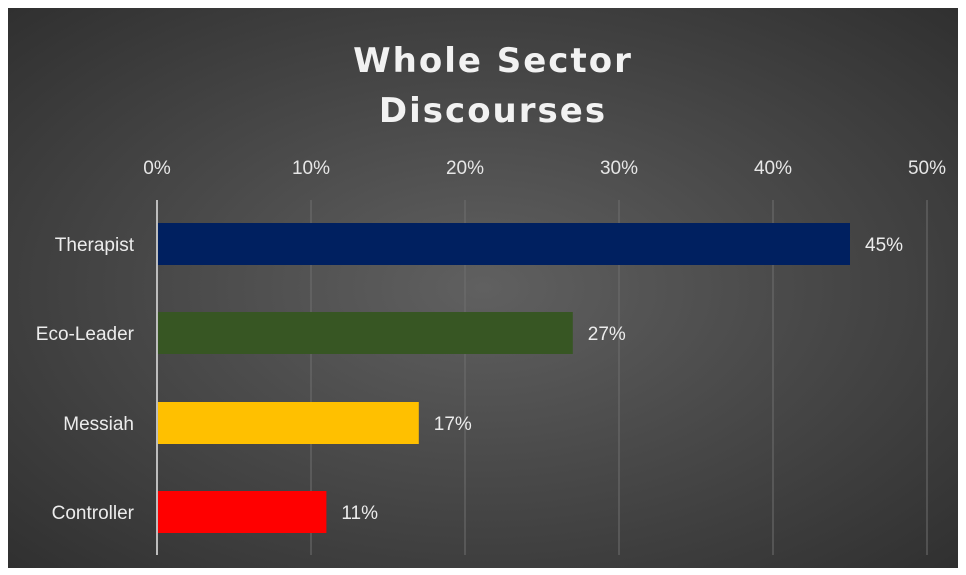  Describe the element at coordinates (98, 424) in the screenshot. I see `category-label: Messiah` at that location.